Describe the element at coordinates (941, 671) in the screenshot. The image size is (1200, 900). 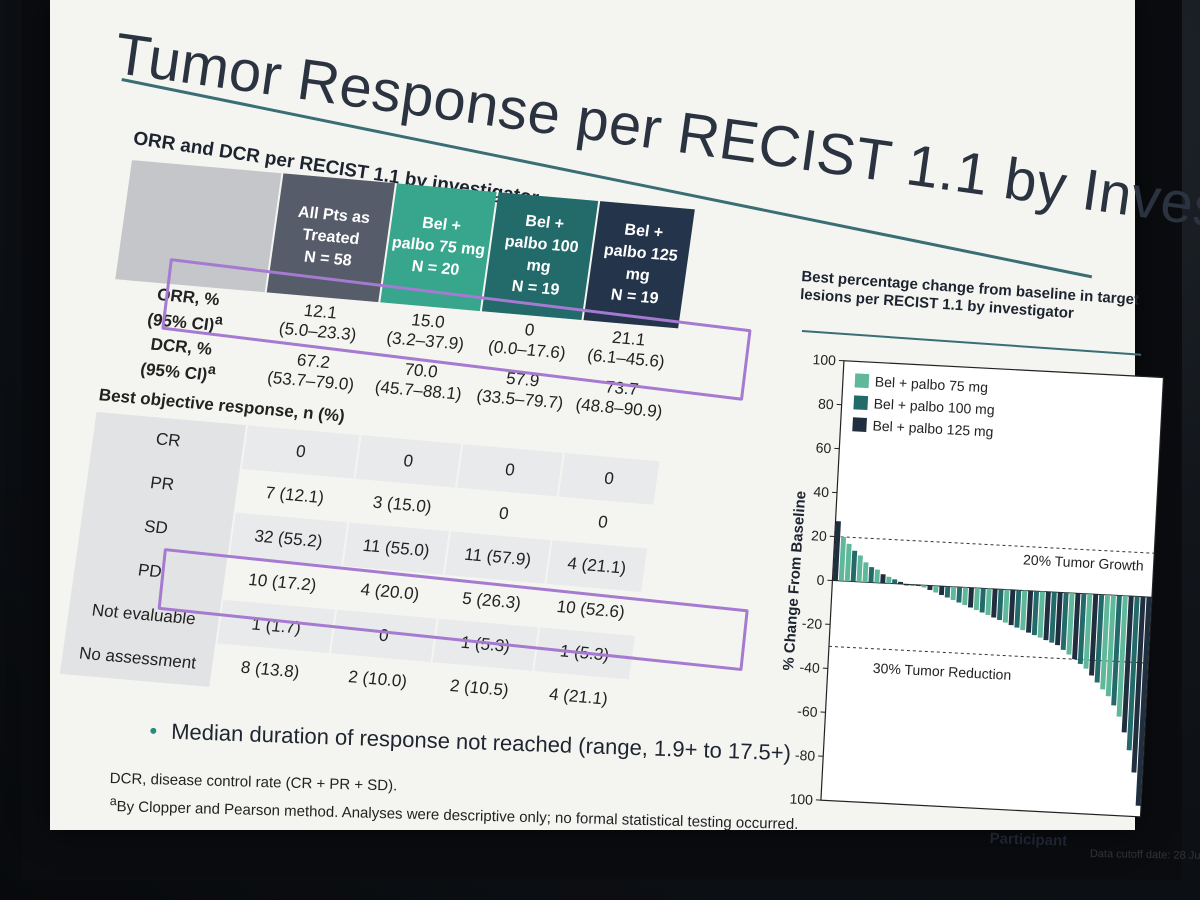
I see `reference-line-label: 30% Tumor Reduction` at that location.